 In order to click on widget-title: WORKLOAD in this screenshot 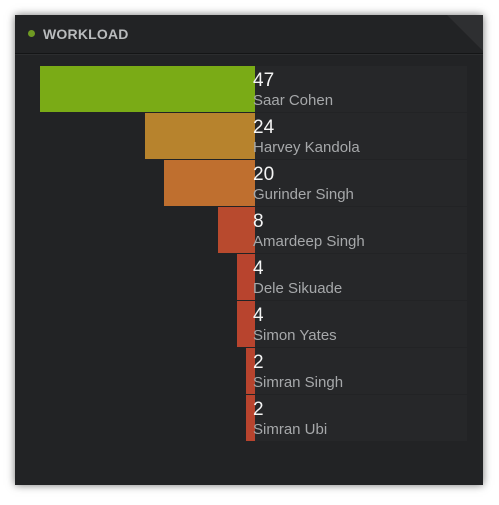, I will do `click(86, 34)`.